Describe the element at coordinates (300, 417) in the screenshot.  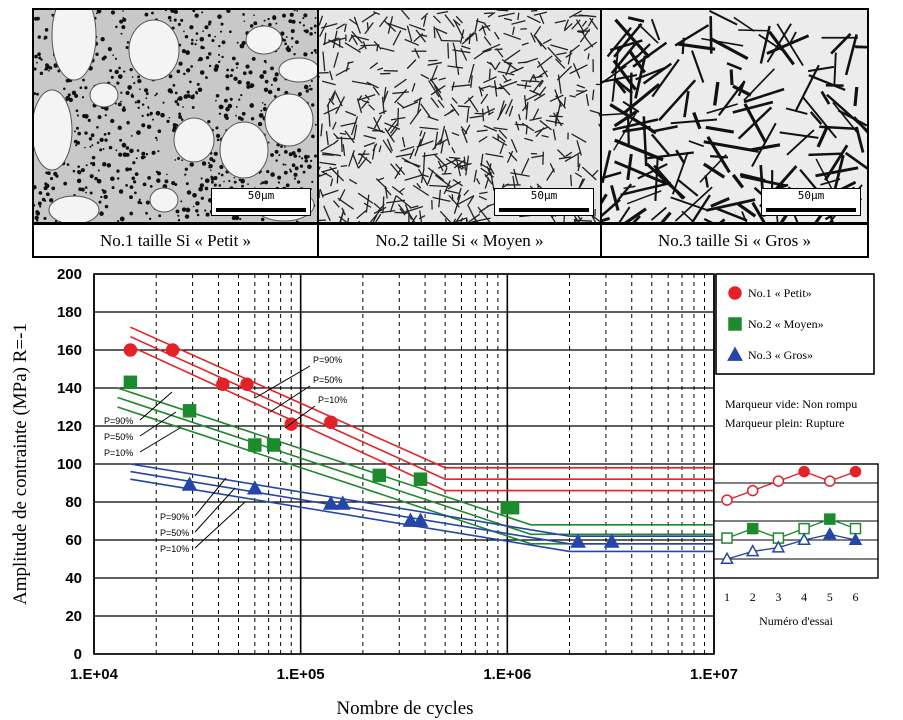
I see `annotation-leader` at that location.